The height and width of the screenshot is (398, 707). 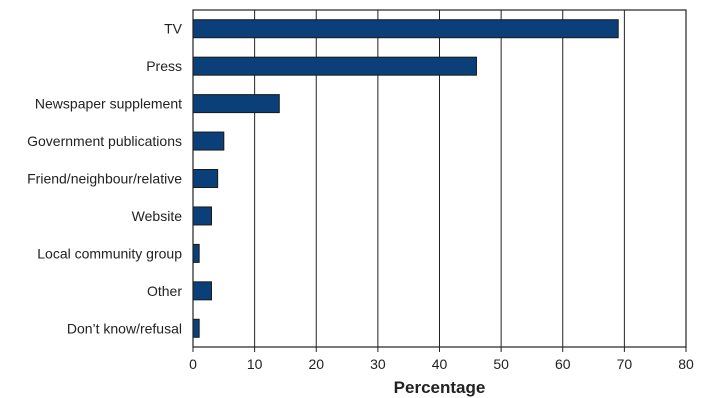 I want to click on category-label: Friend/neighbour/relative, so click(x=104, y=179).